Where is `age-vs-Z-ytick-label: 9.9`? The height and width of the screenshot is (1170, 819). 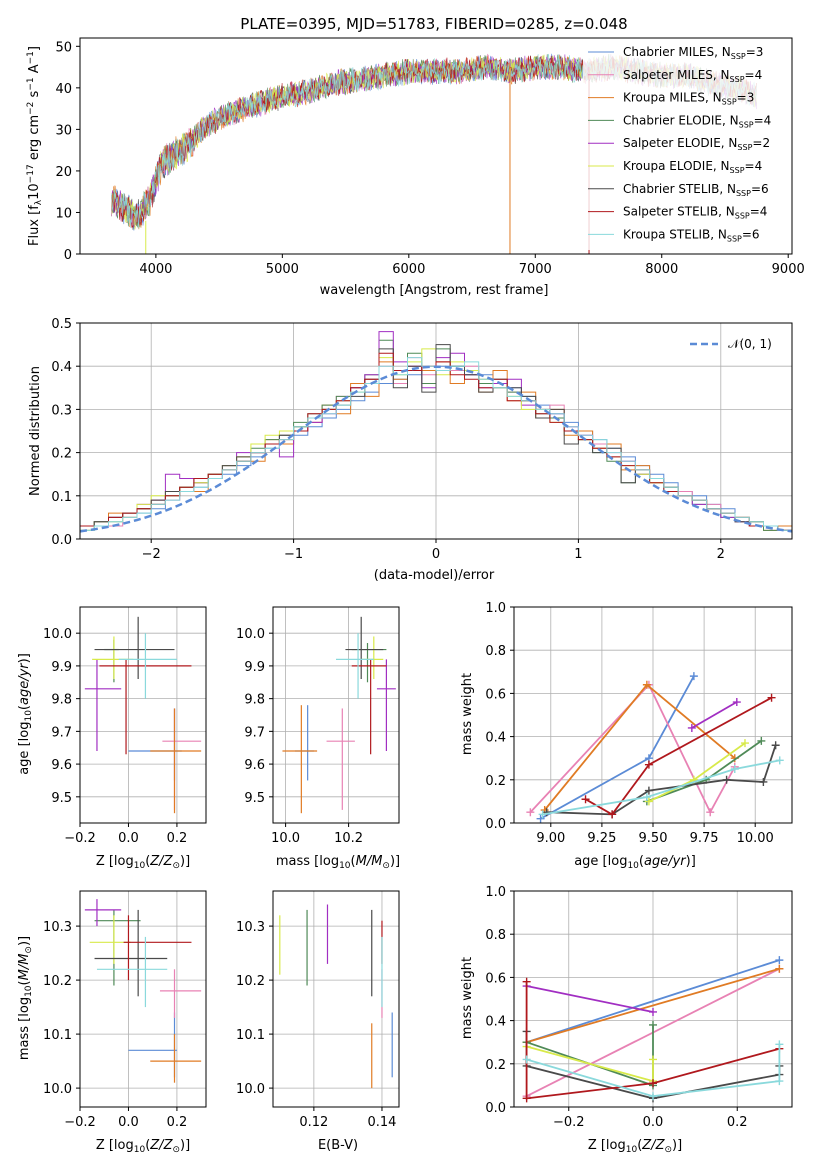 age-vs-Z-ytick-label: 9.9 is located at coordinates (61, 667).